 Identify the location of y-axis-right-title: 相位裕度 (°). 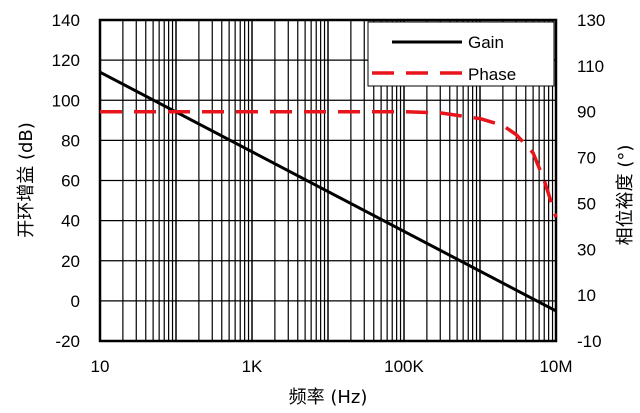
(625, 195).